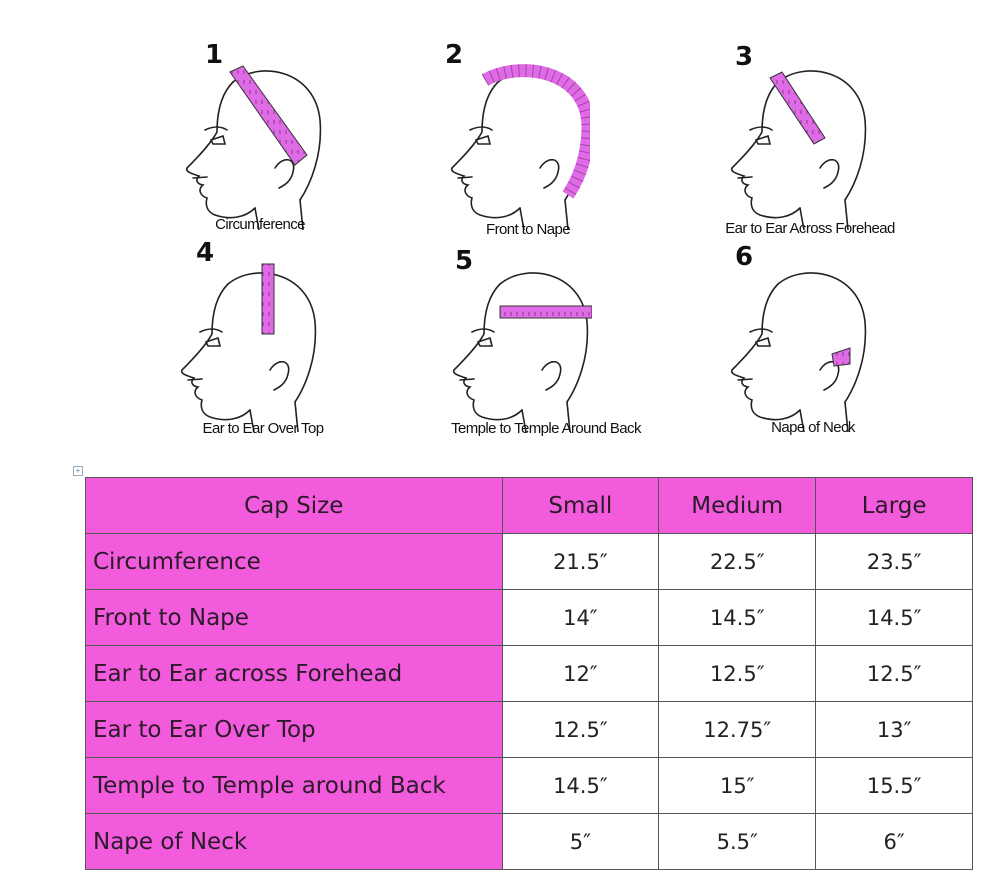  I want to click on diagram-label: Ear to Ear Across Forehead, so click(810, 228).